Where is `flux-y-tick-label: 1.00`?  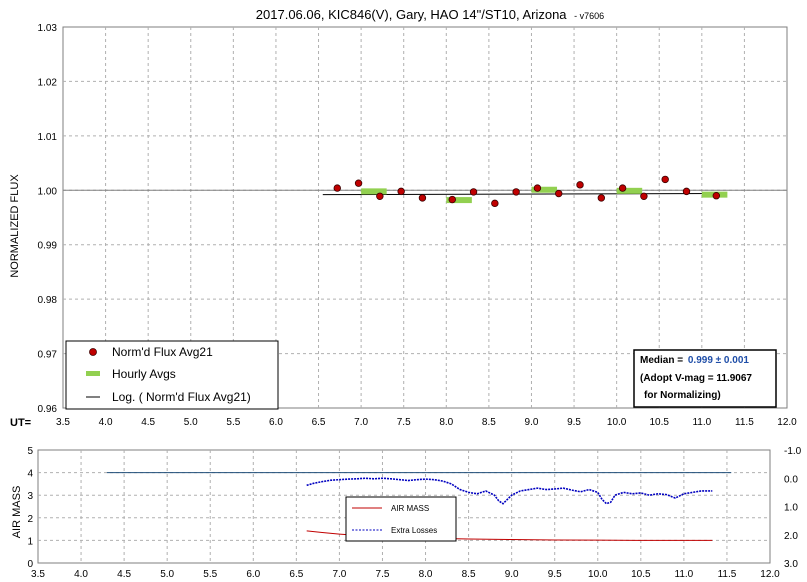 flux-y-tick-label: 1.00 is located at coordinates (48, 191).